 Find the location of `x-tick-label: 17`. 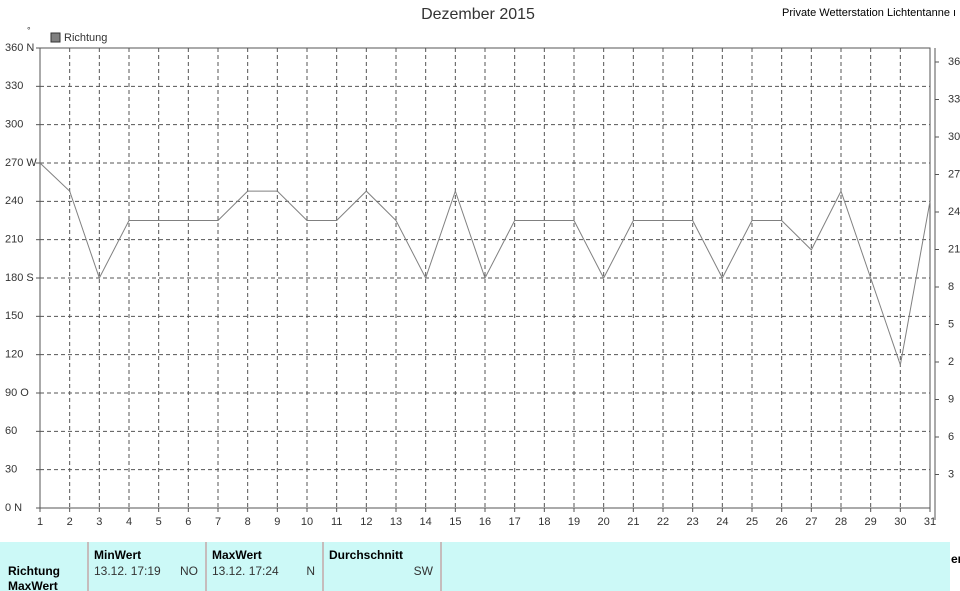

x-tick-label: 17 is located at coordinates (515, 522).